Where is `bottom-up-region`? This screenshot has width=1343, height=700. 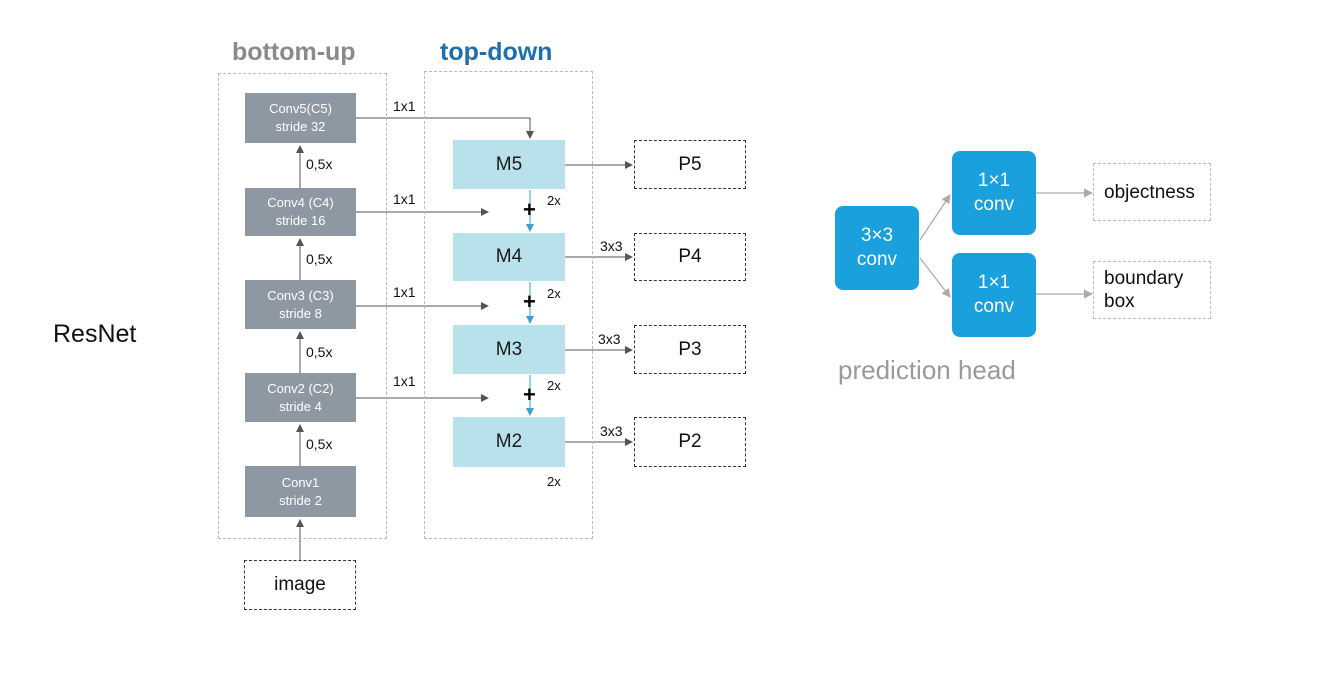 bottom-up-region is located at coordinates (302, 306).